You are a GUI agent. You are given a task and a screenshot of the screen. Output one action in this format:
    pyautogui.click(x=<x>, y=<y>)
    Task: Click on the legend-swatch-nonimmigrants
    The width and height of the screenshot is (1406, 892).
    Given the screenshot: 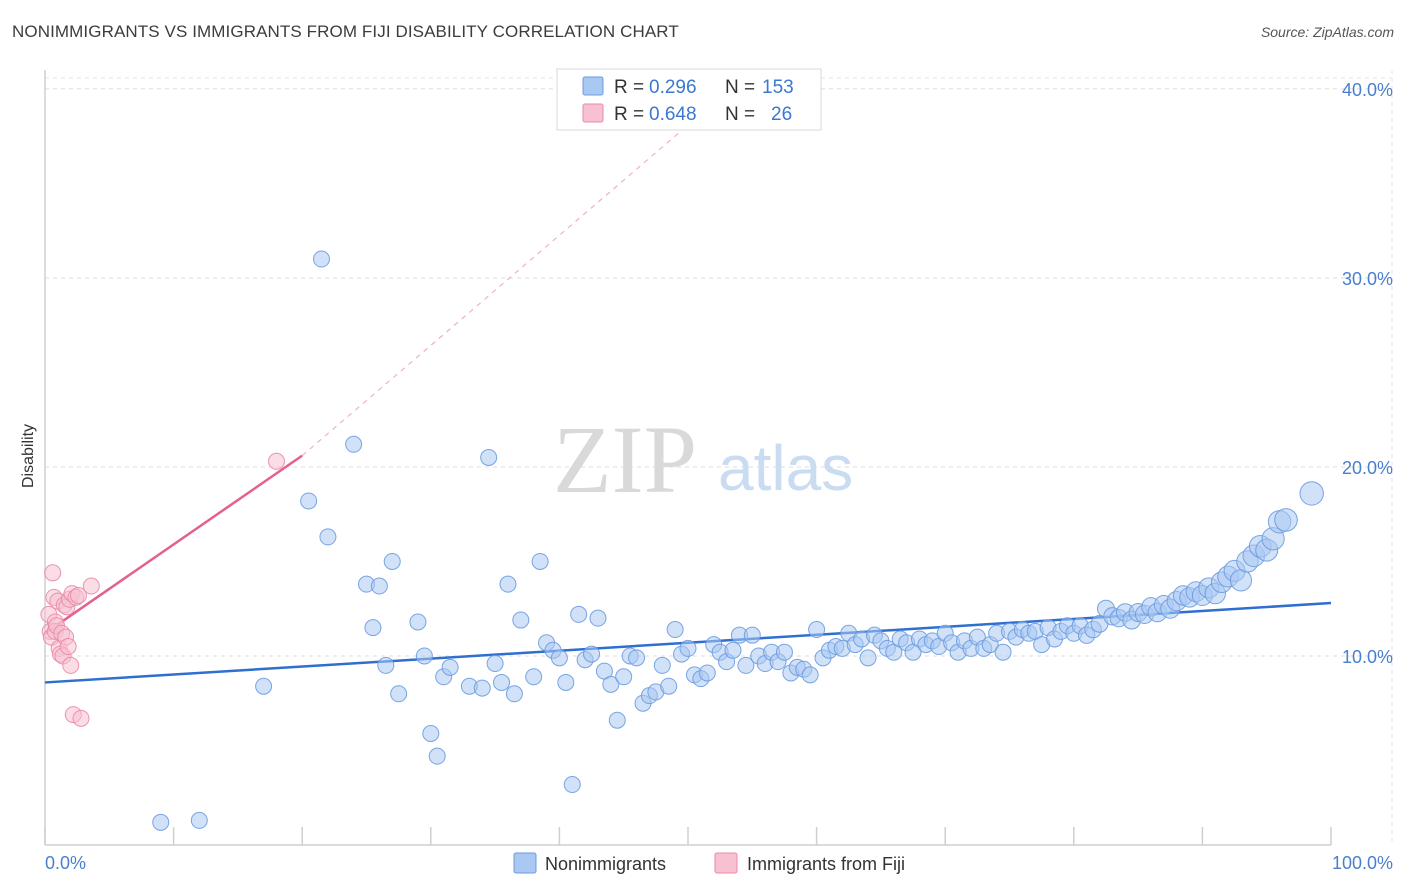 What is the action you would take?
    pyautogui.click(x=593, y=86)
    